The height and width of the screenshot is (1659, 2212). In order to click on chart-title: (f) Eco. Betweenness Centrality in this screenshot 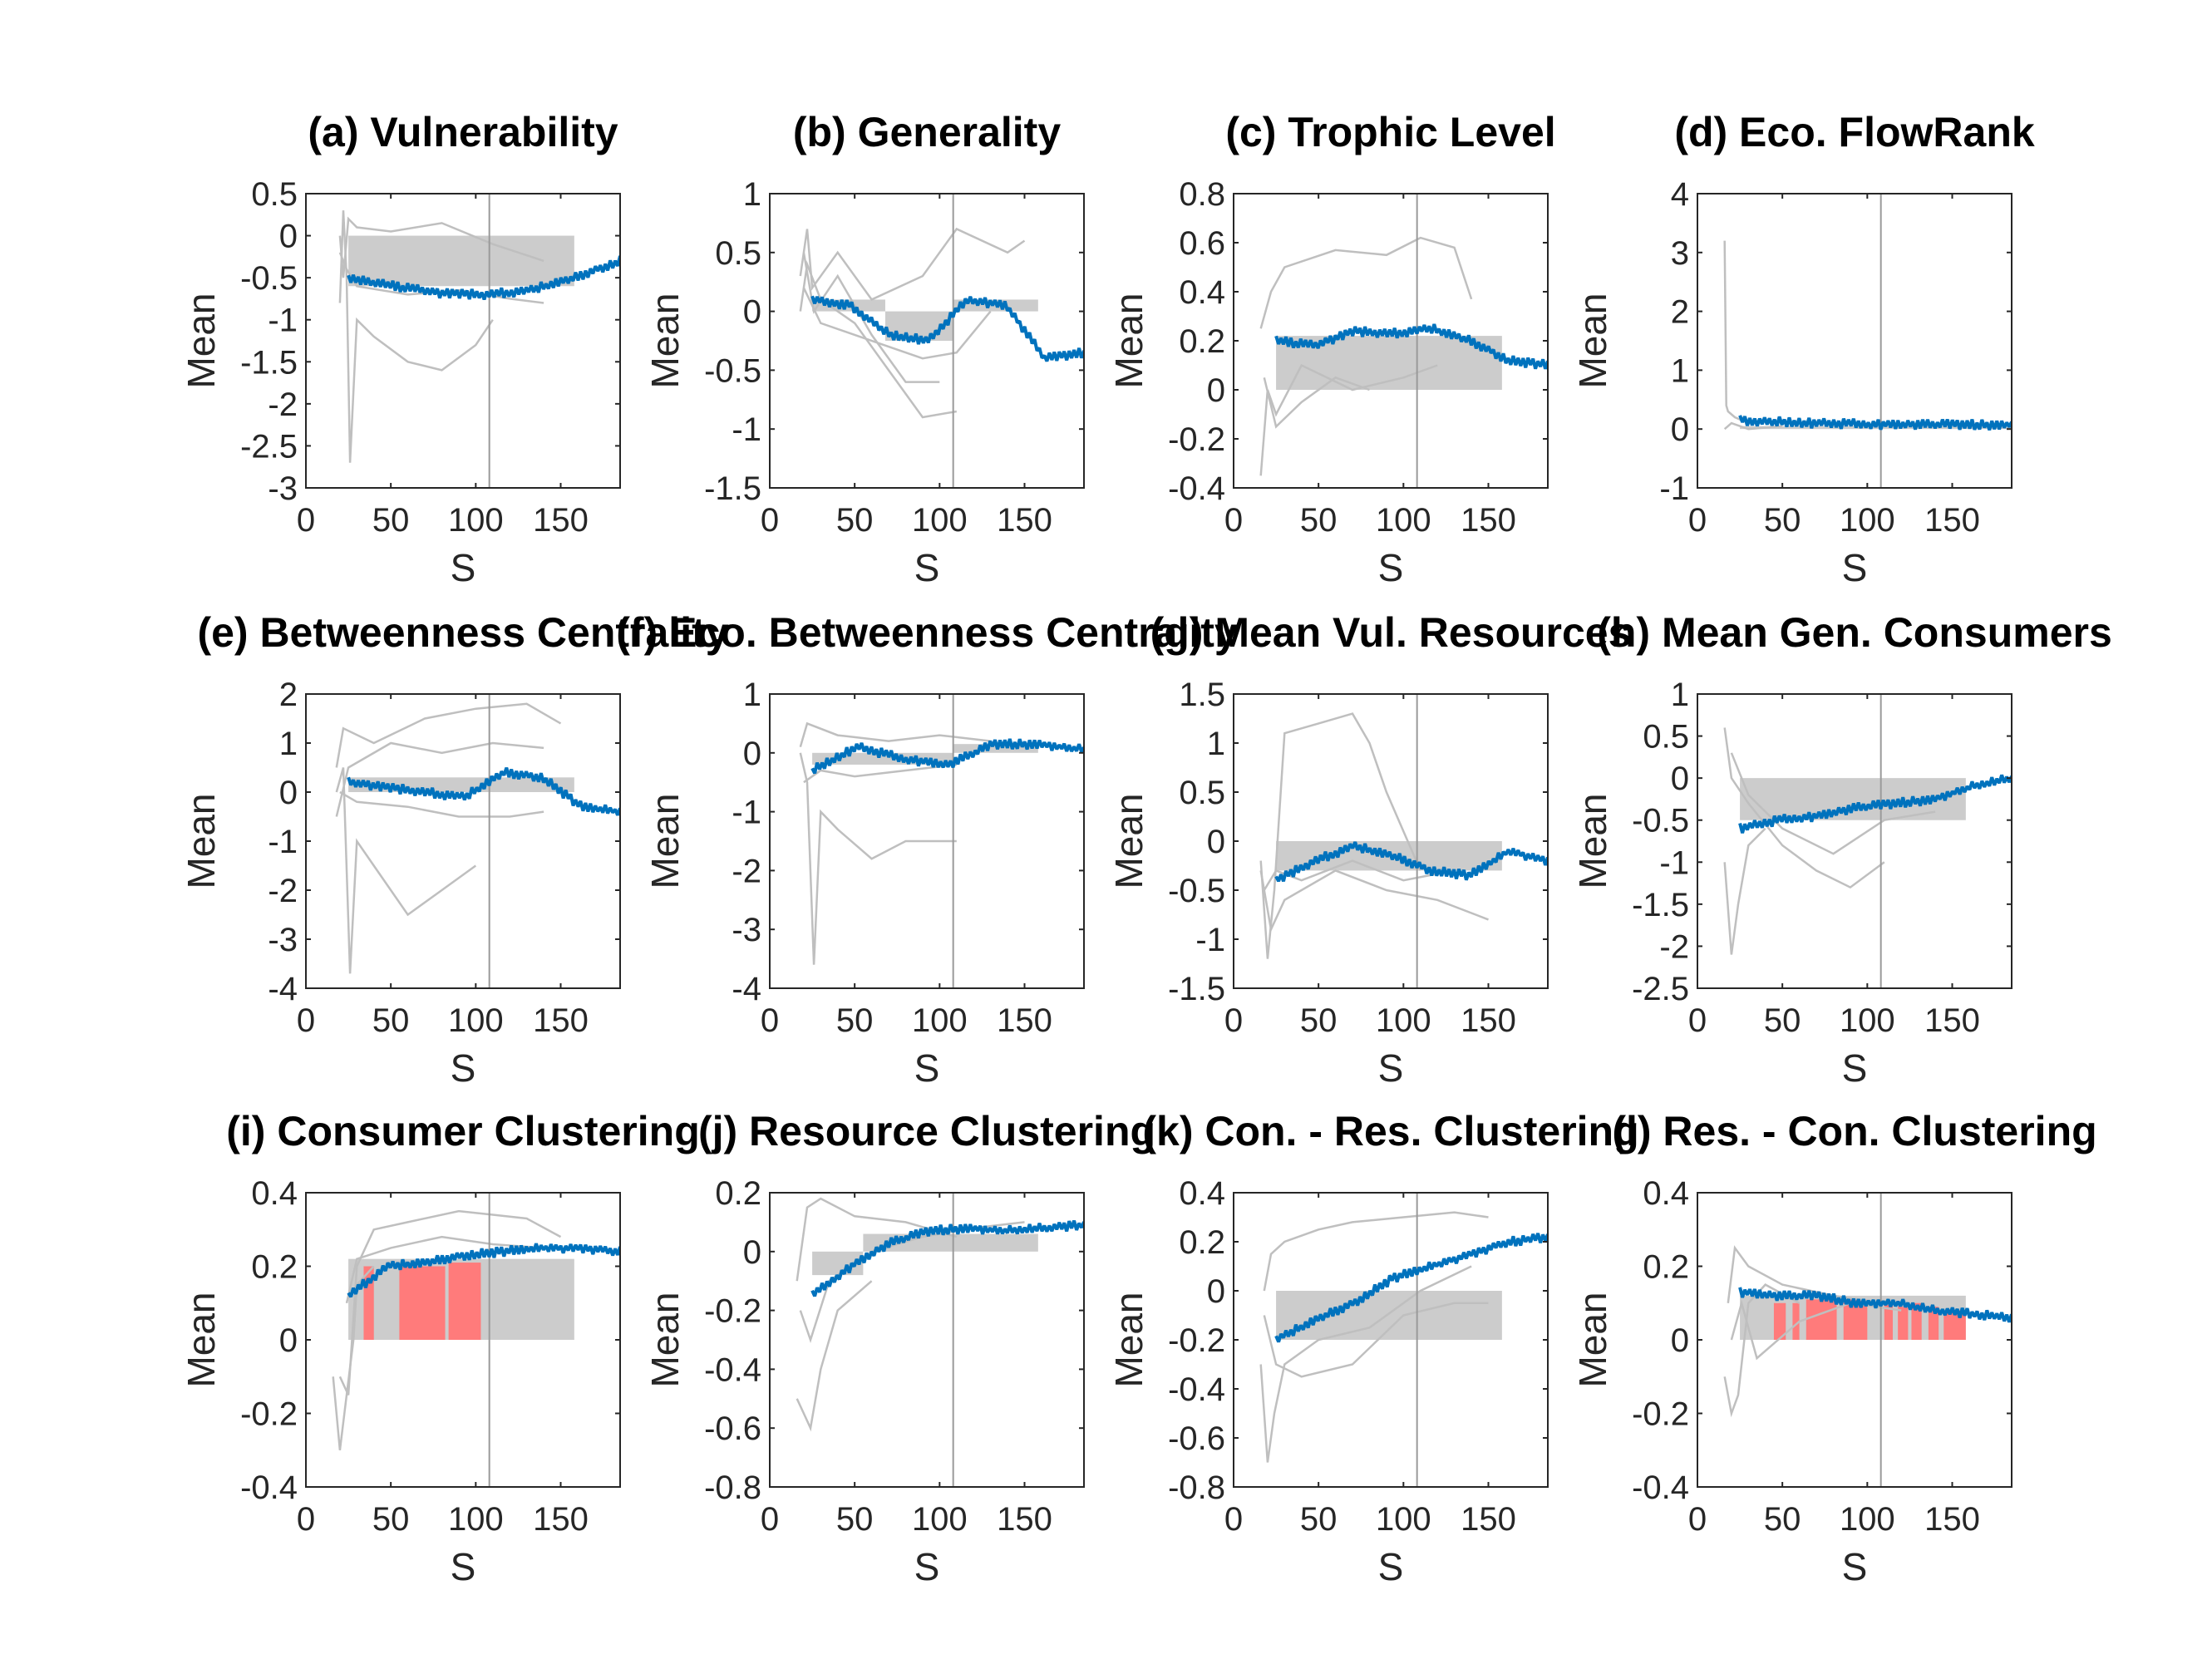, I will do `click(927, 632)`.